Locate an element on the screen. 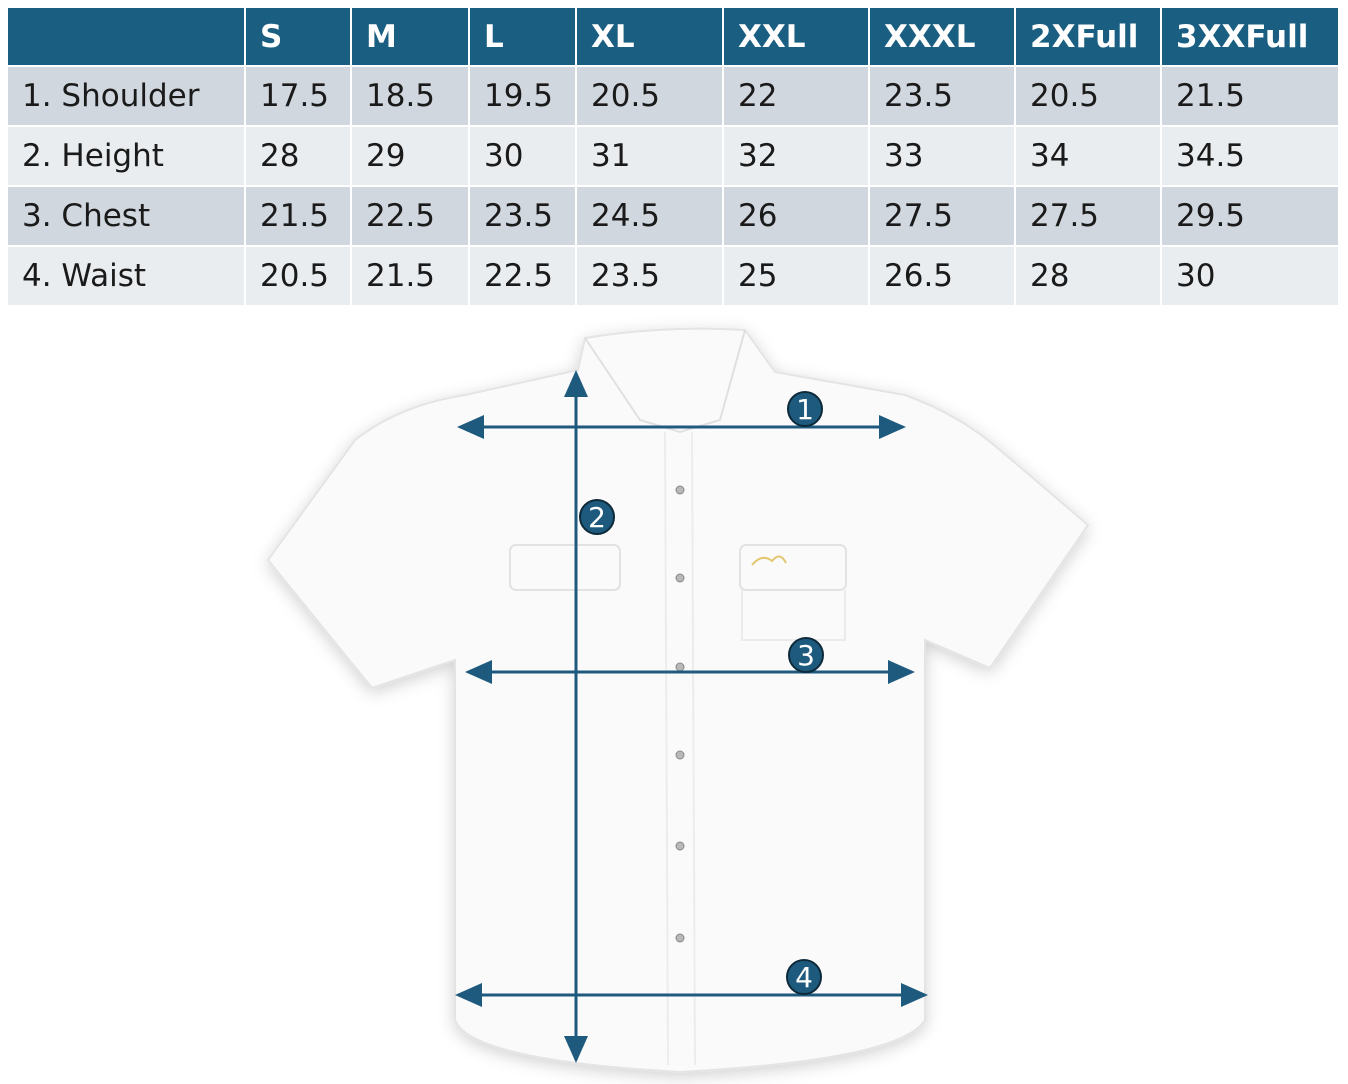  column-header: S is located at coordinates (298, 36).